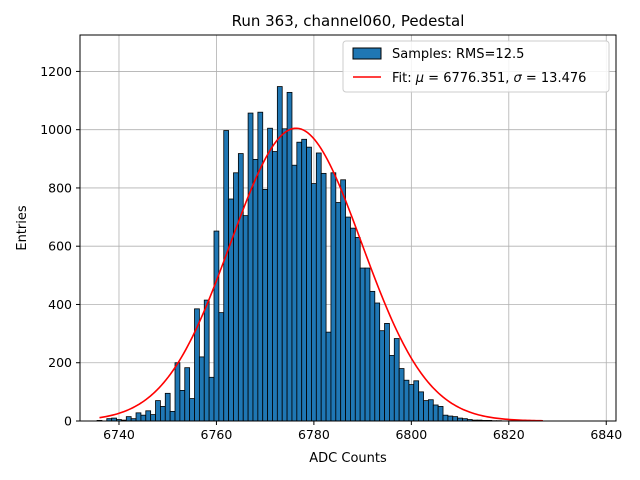 Image resolution: width=640 pixels, height=480 pixels. What do you see at coordinates (509, 434) in the screenshot?
I see `x-tick-label: 6820` at bounding box center [509, 434].